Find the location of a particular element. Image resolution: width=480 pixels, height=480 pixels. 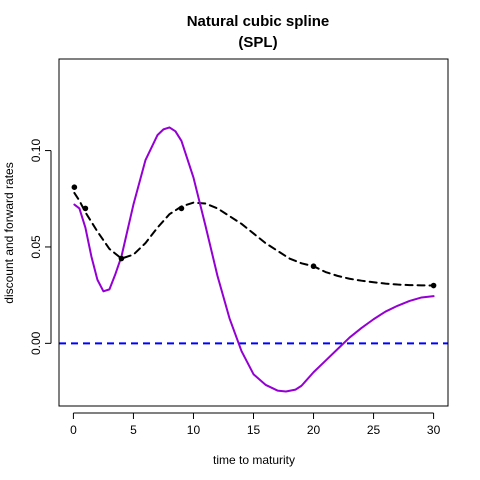

y-tick-label: 0.00 is located at coordinates (36, 343).